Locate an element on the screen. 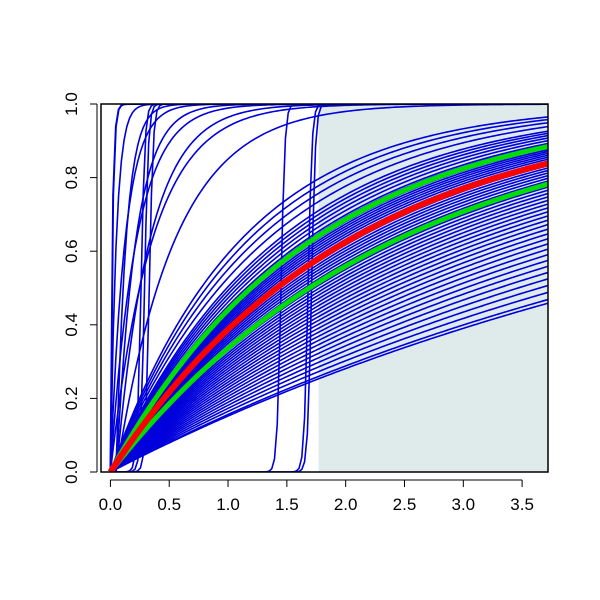 This screenshot has height=600, width=600. x-tick-label: 0.0 is located at coordinates (111, 504).